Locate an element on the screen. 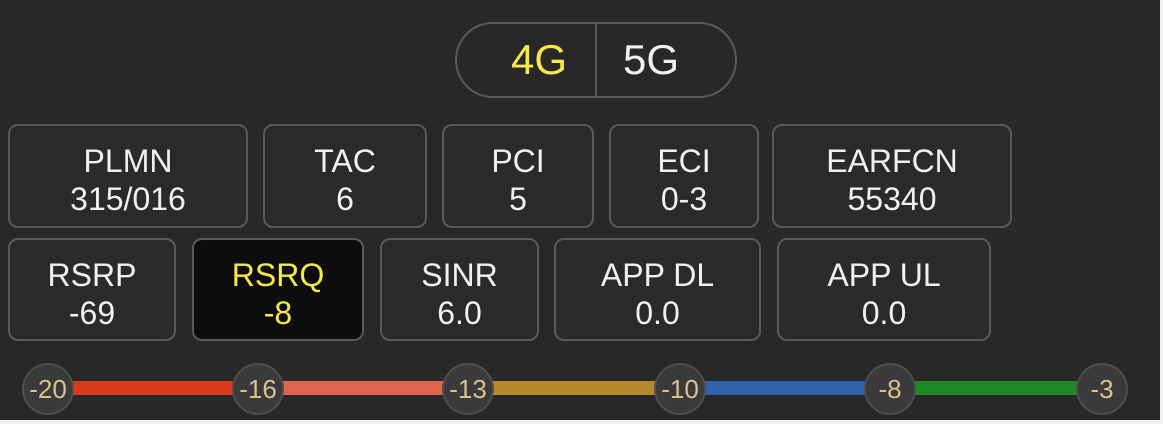 The height and width of the screenshot is (424, 1163). threshold-node: -20 is located at coordinates (48, 389).